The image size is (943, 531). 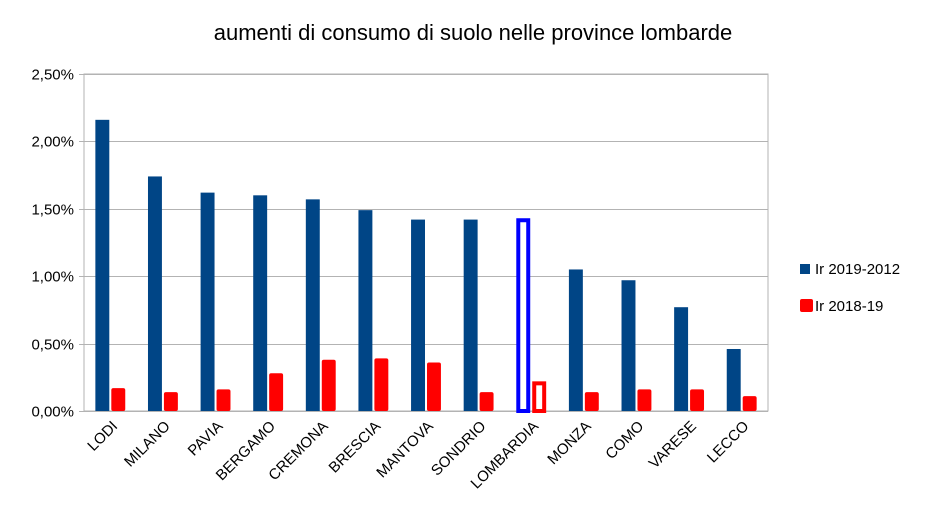 I want to click on bar-1-lecco, so click(x=749, y=403).